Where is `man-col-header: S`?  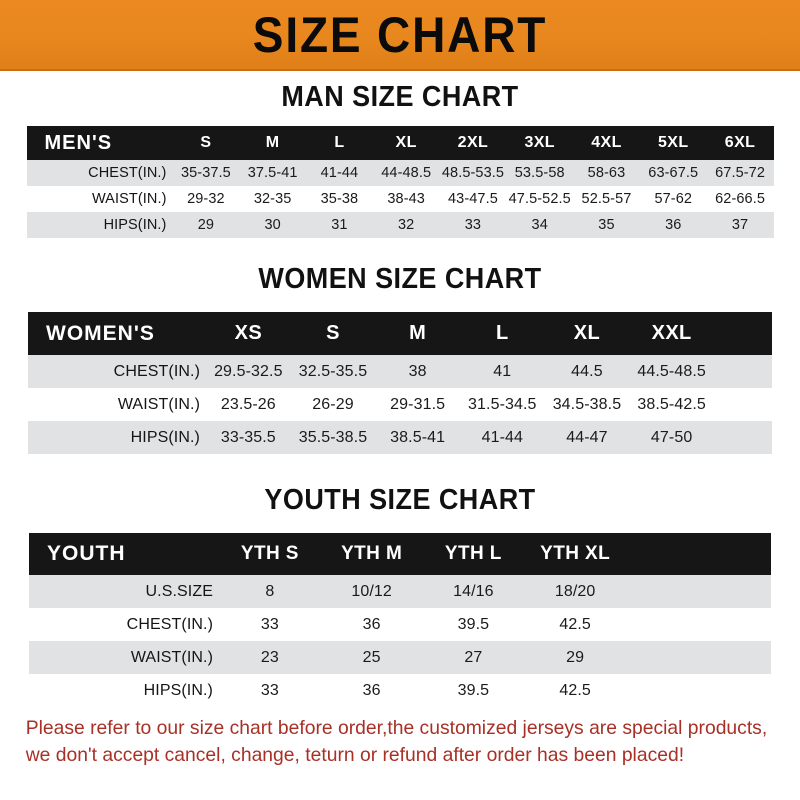 man-col-header: S is located at coordinates (206, 143).